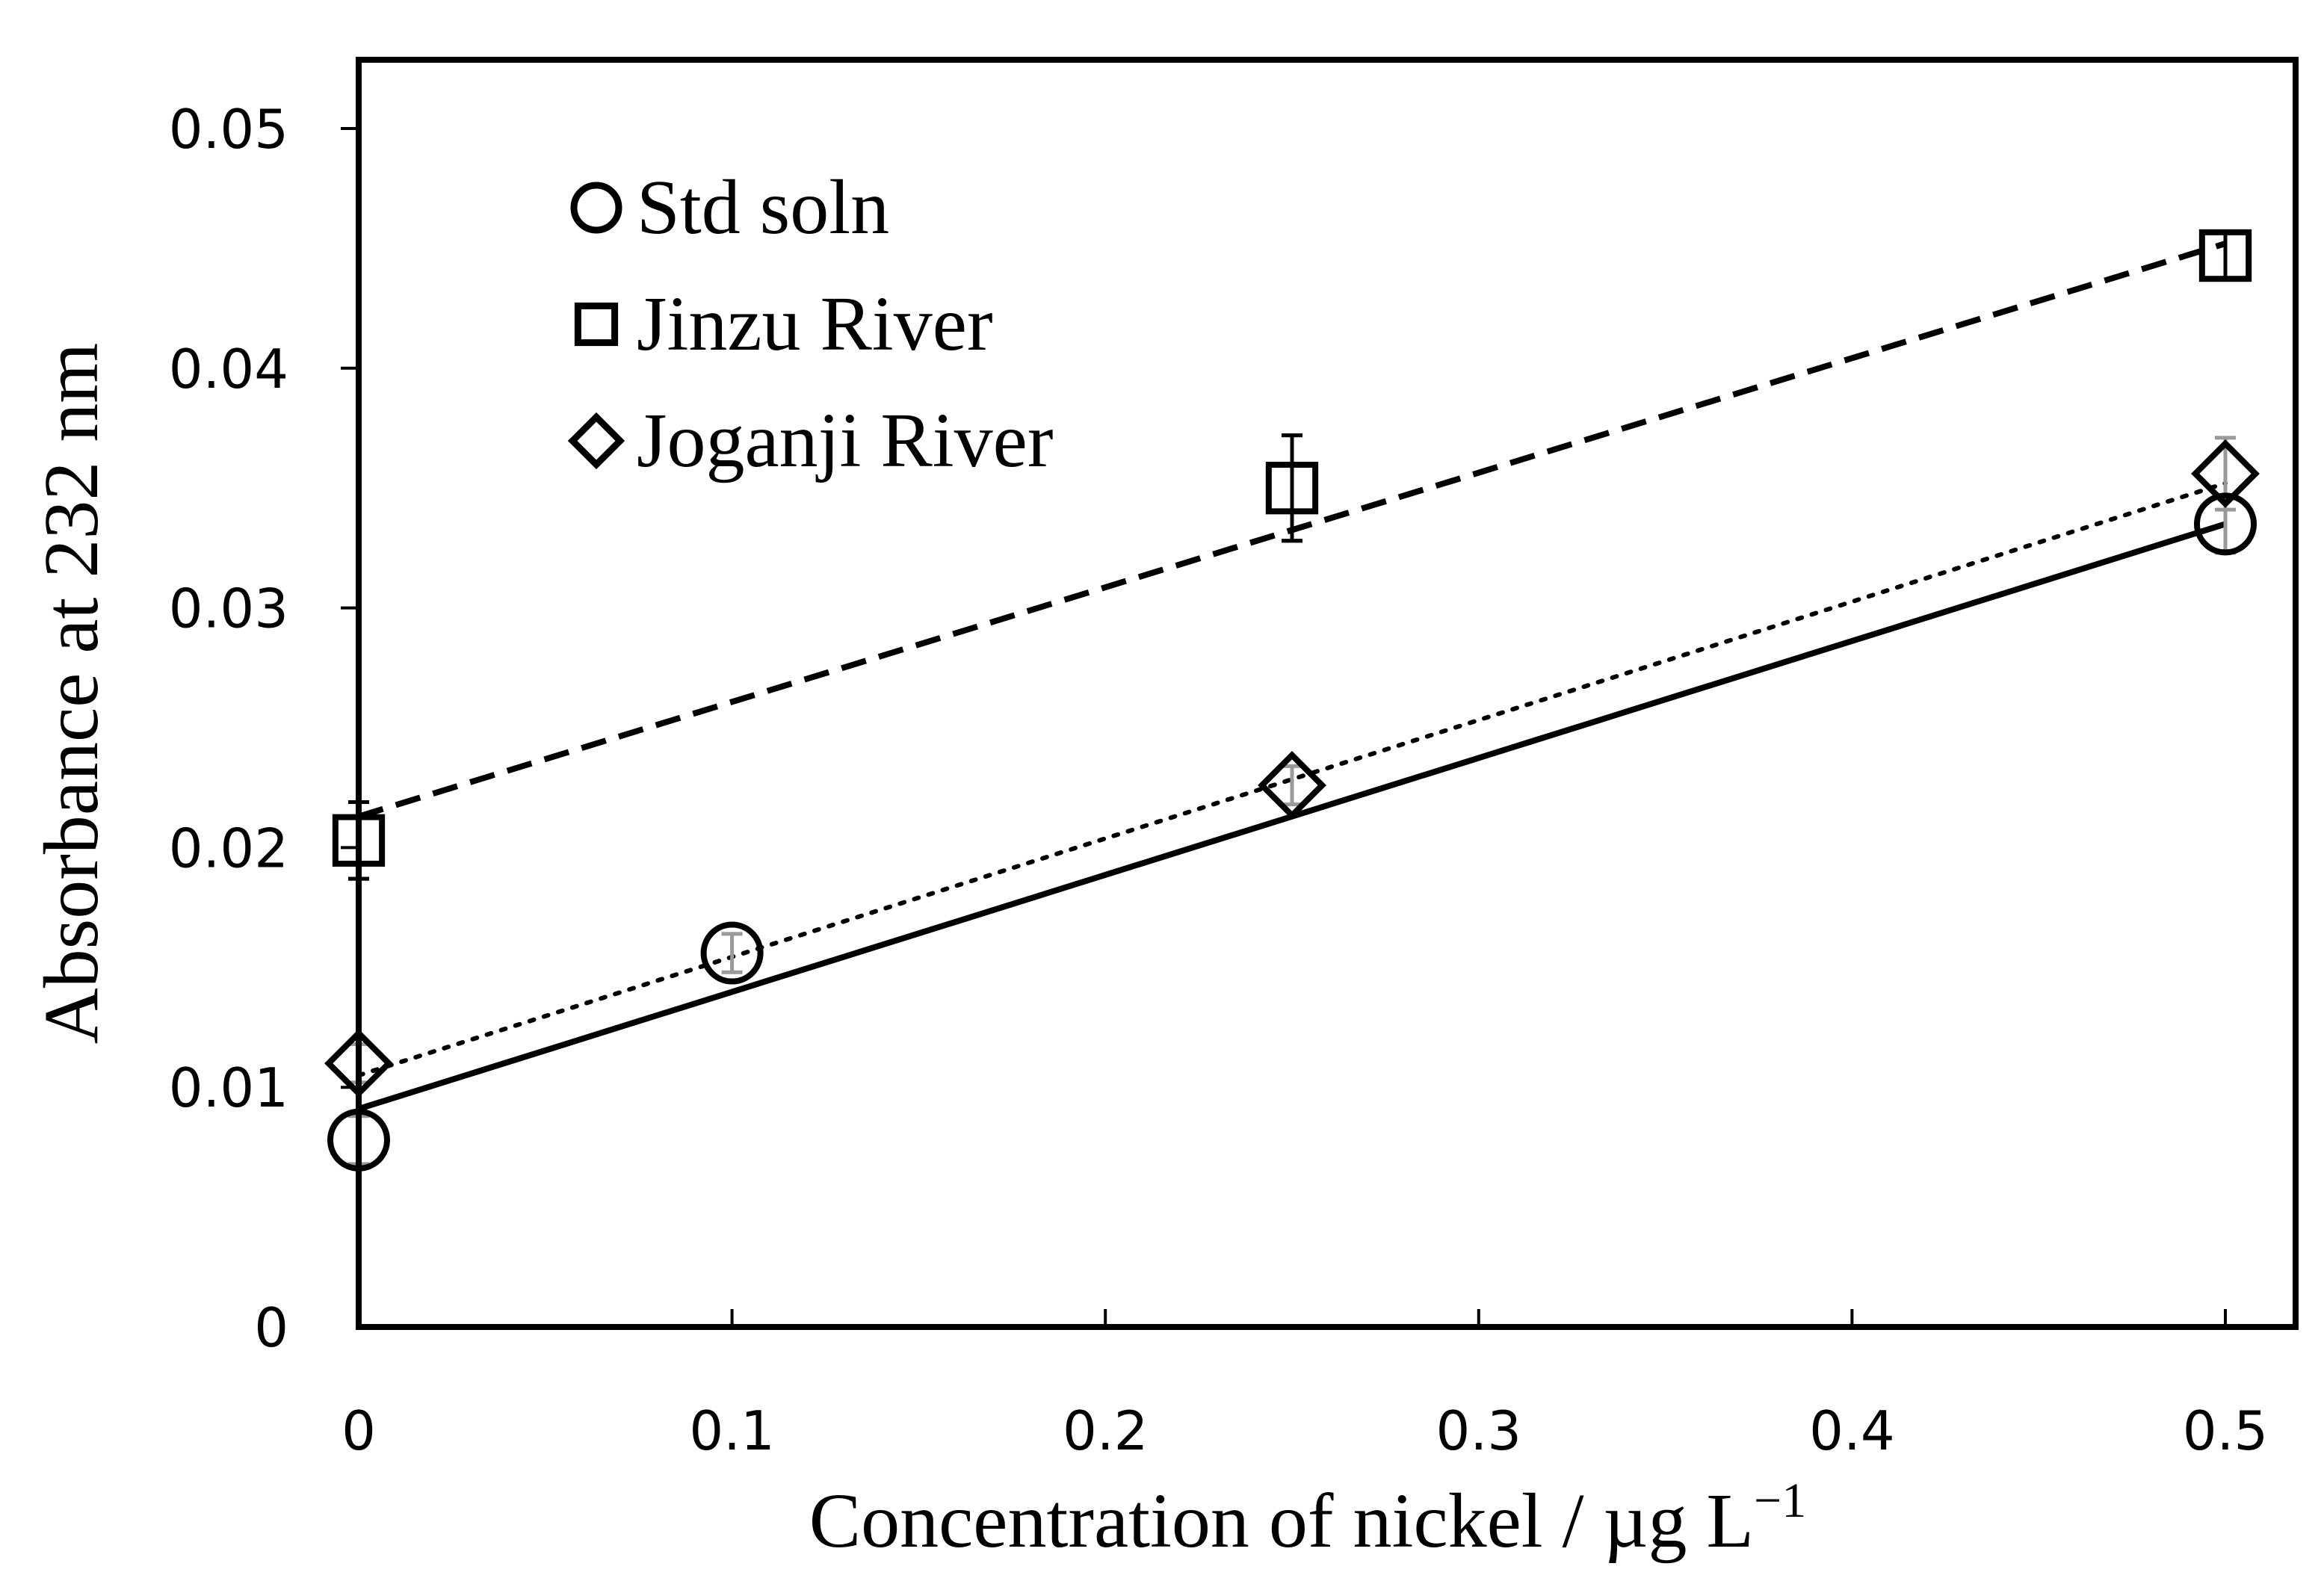 The image size is (2324, 1587). I want to click on y-tick-label: 0, so click(271, 1327).